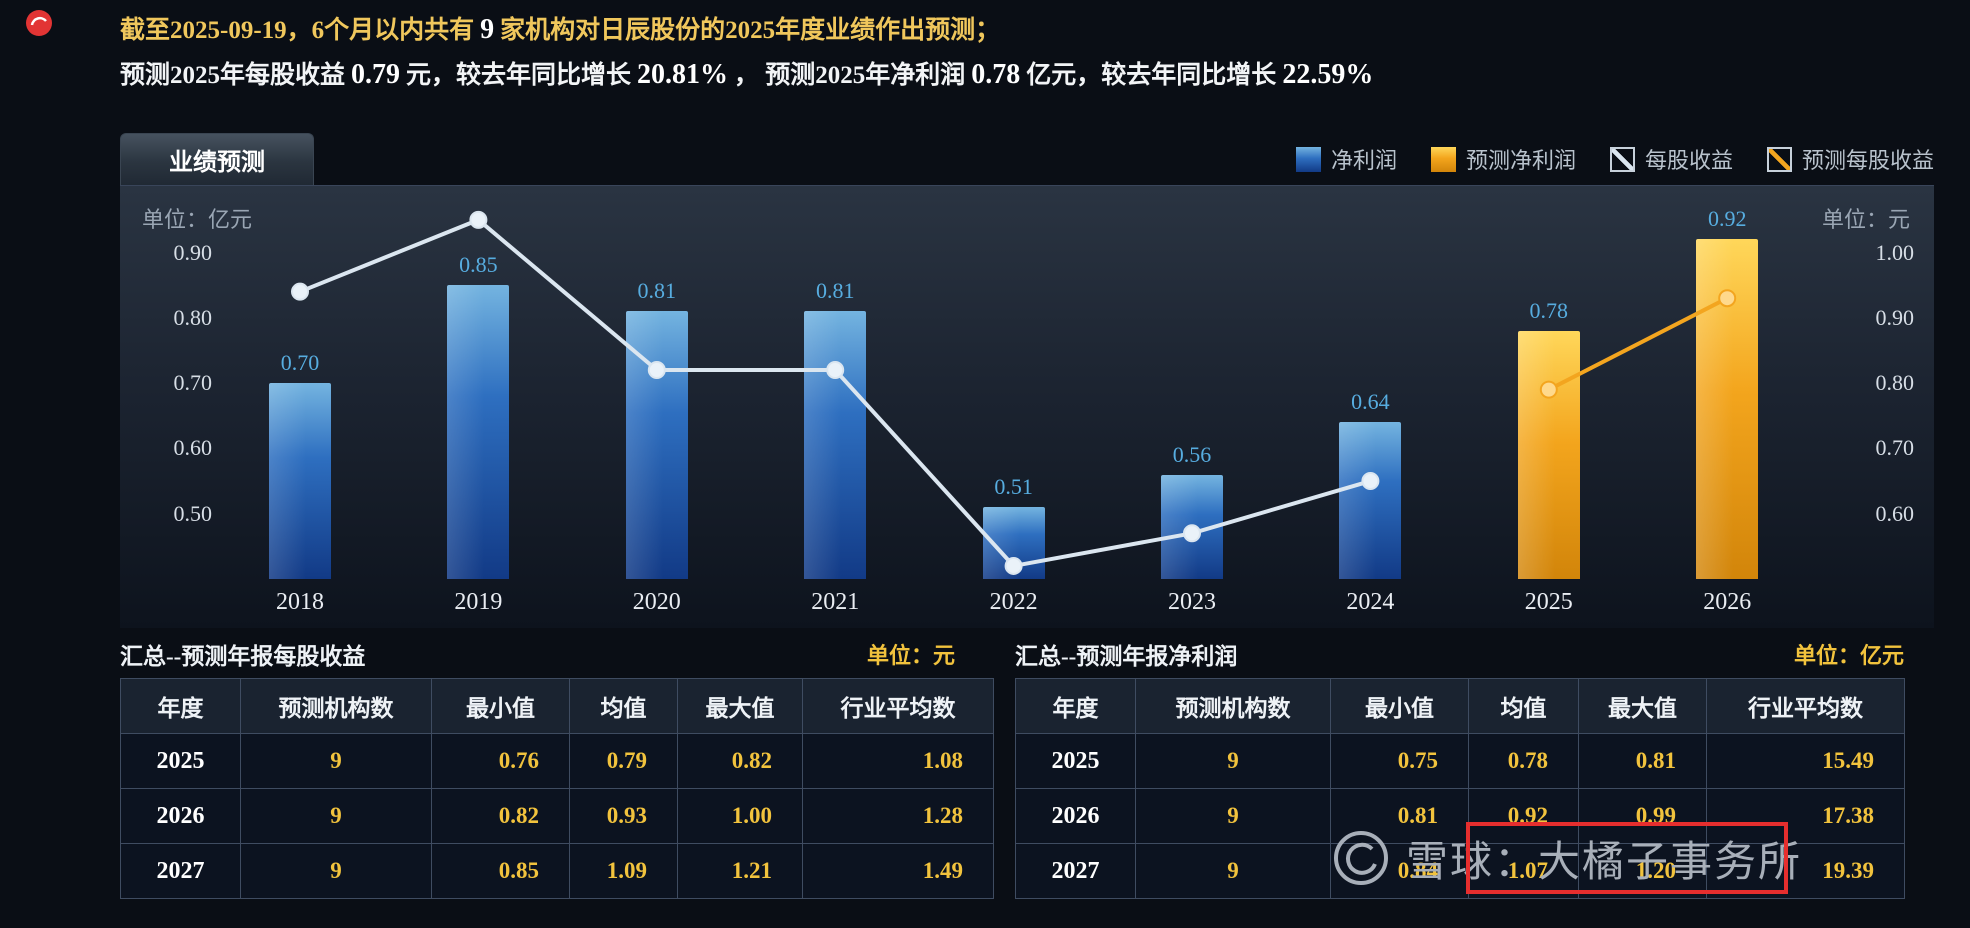  Describe the element at coordinates (1805, 871) in the screenshot. I see `value-cell: 19.39` at that location.